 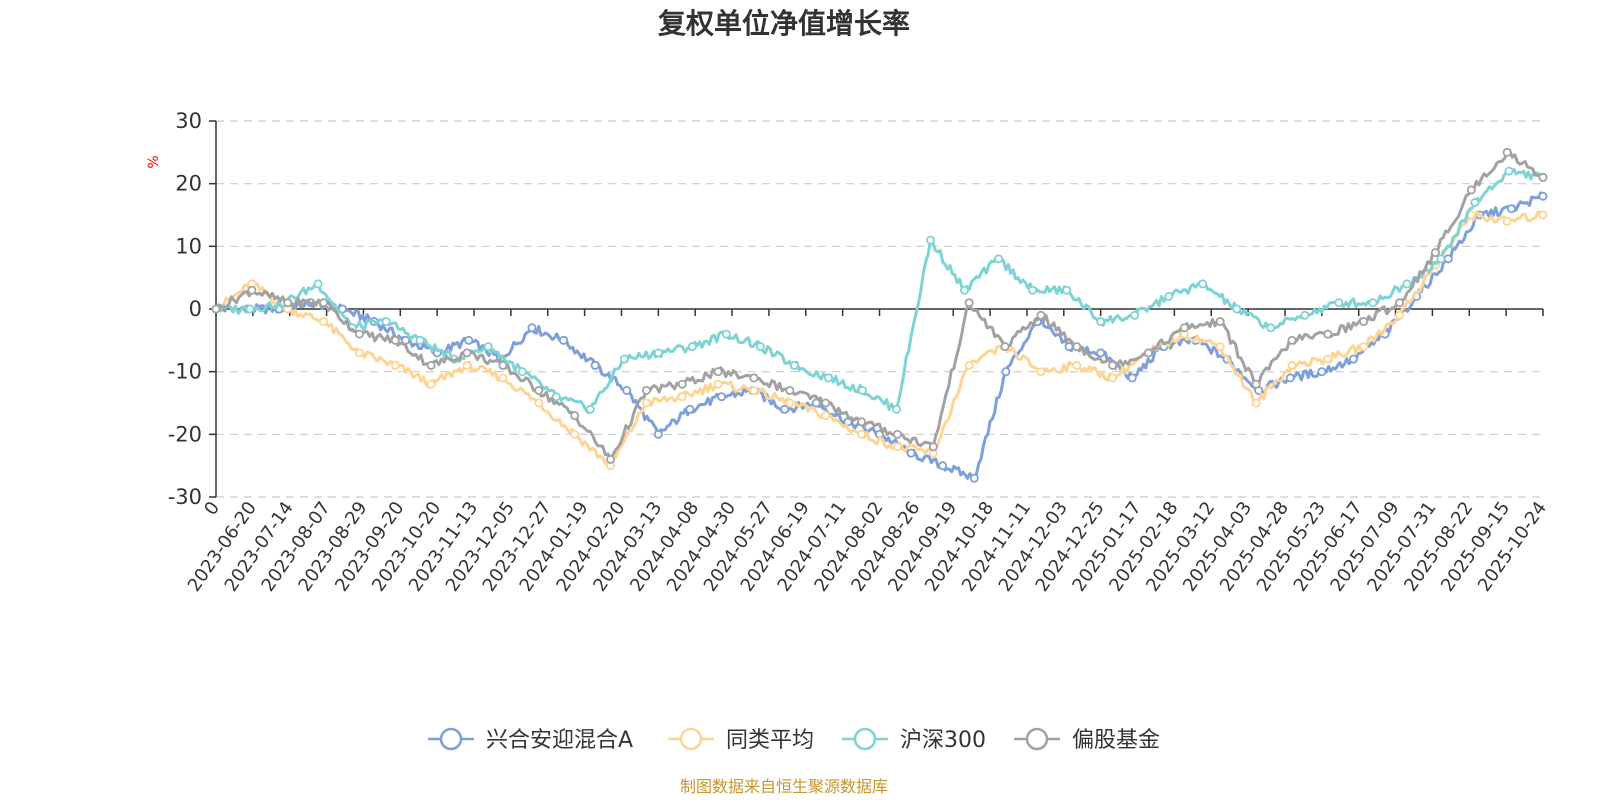 I want to click on legend-item-0: 兴合安迎混合A, so click(x=530, y=740).